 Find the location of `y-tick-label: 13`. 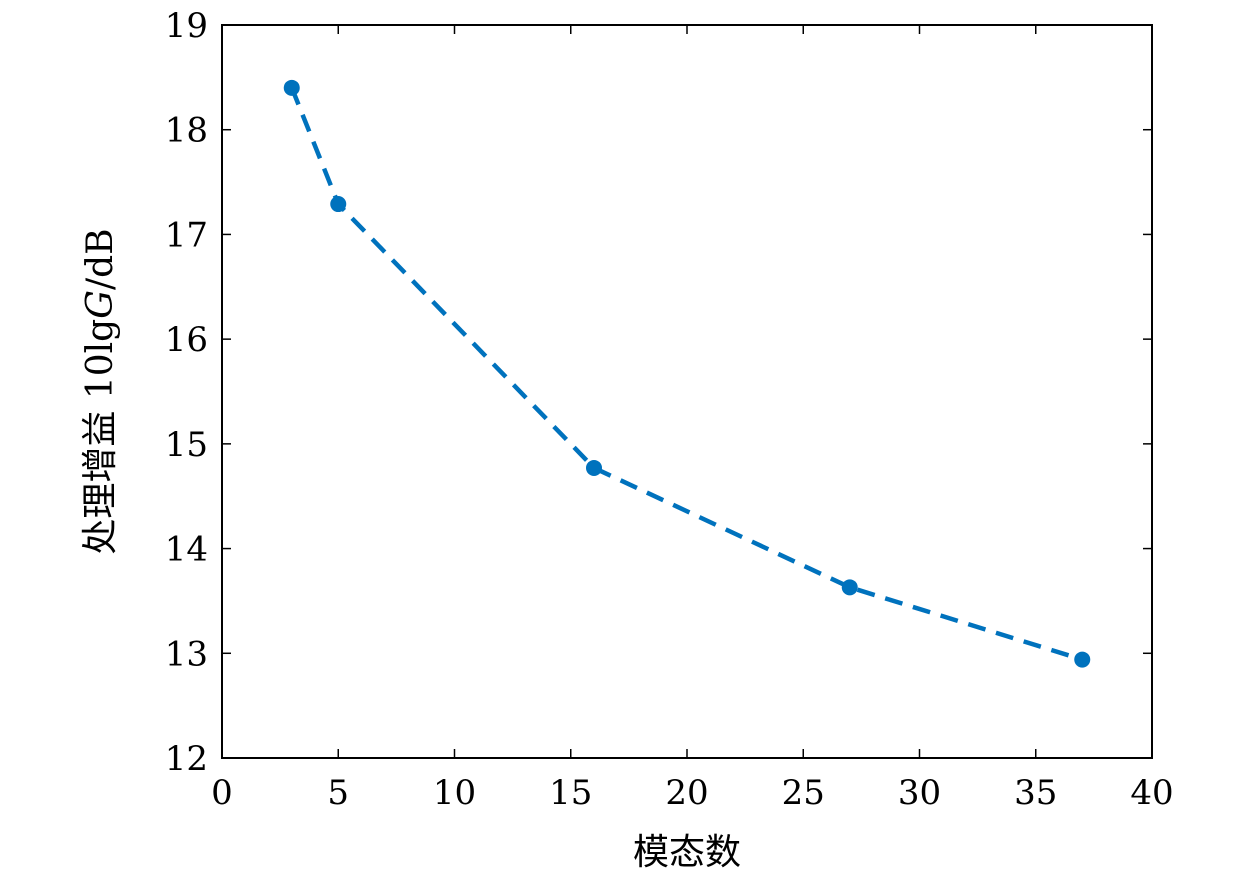

y-tick-label: 13 is located at coordinates (186, 654).